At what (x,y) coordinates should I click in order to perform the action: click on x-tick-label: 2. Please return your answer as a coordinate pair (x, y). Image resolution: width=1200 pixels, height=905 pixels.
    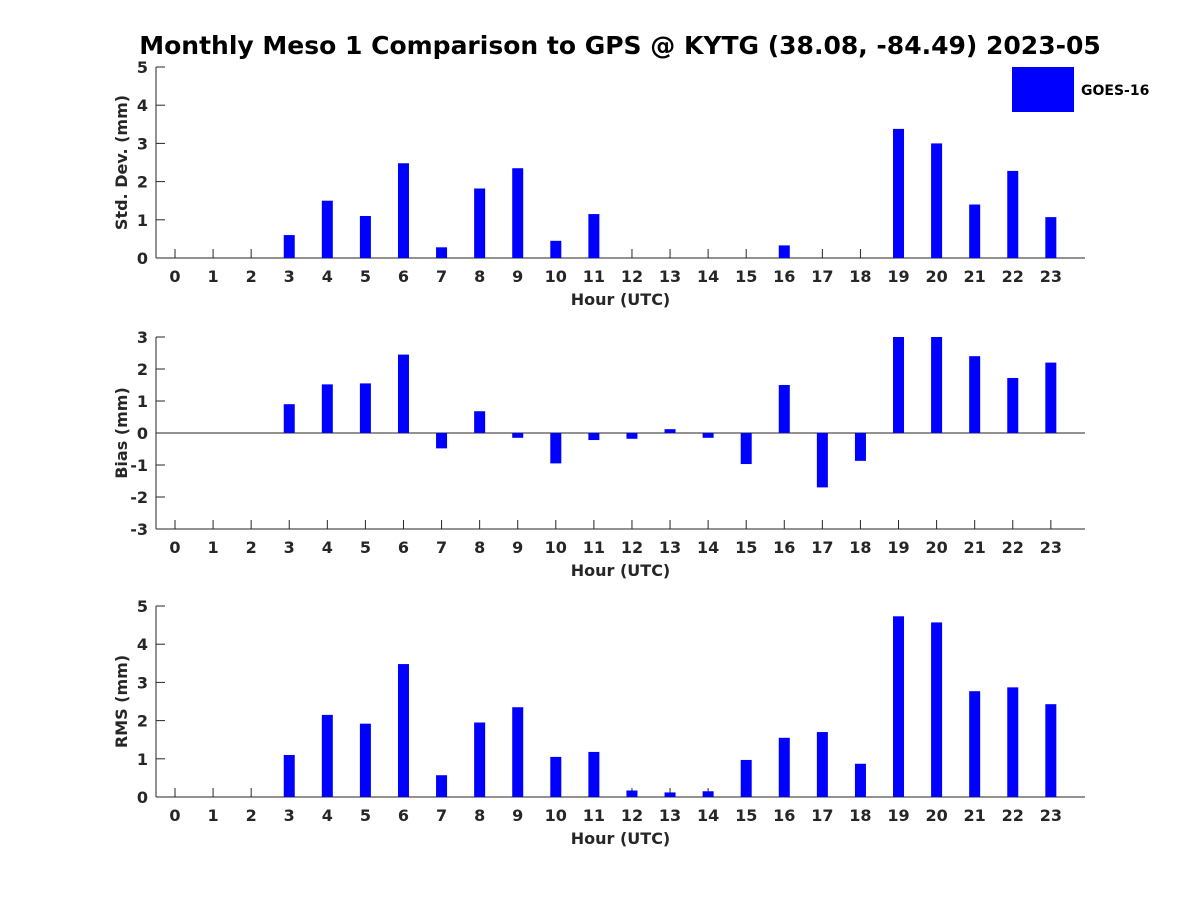
    Looking at the image, I should click on (251, 547).